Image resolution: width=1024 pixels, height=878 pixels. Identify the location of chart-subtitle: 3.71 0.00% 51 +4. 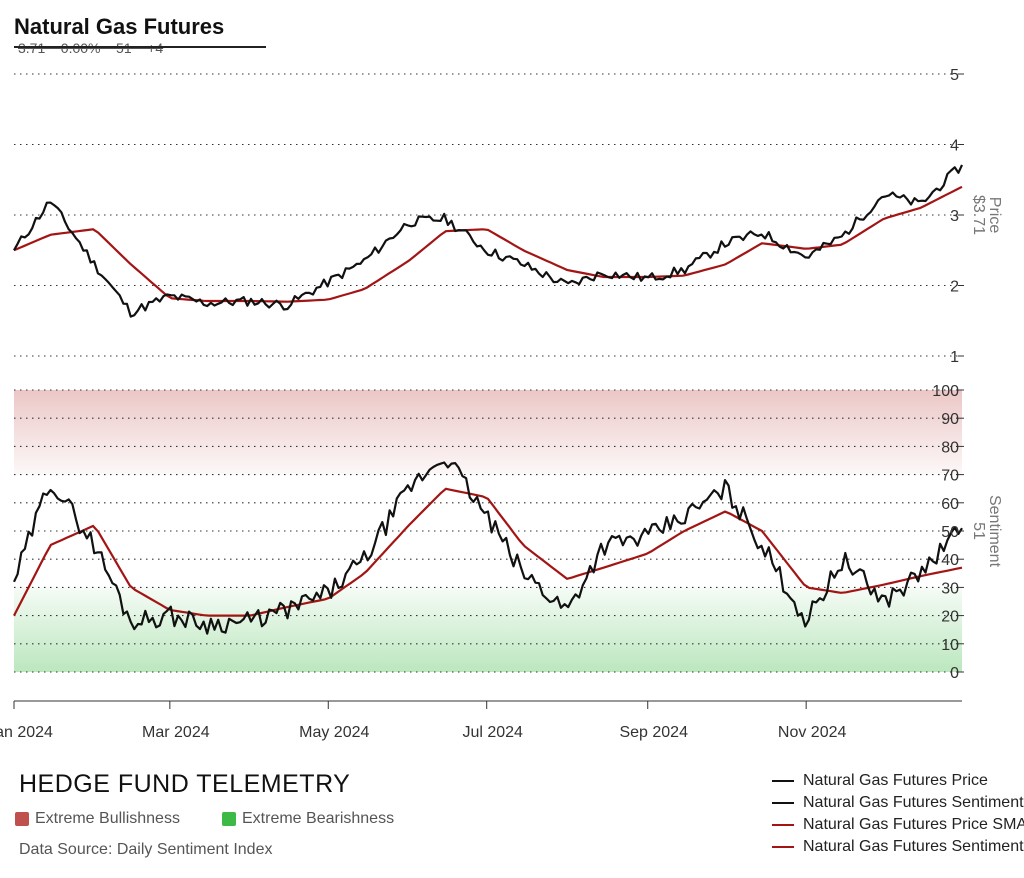
(91, 48).